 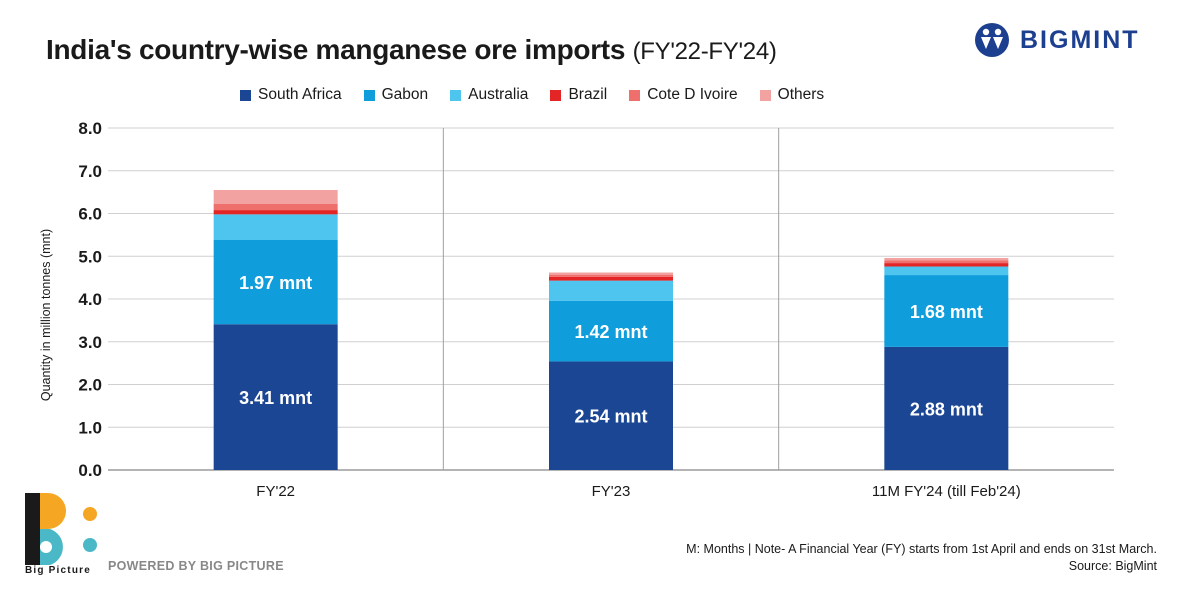 I want to click on legend-item-gabon: Gabon, so click(x=396, y=95).